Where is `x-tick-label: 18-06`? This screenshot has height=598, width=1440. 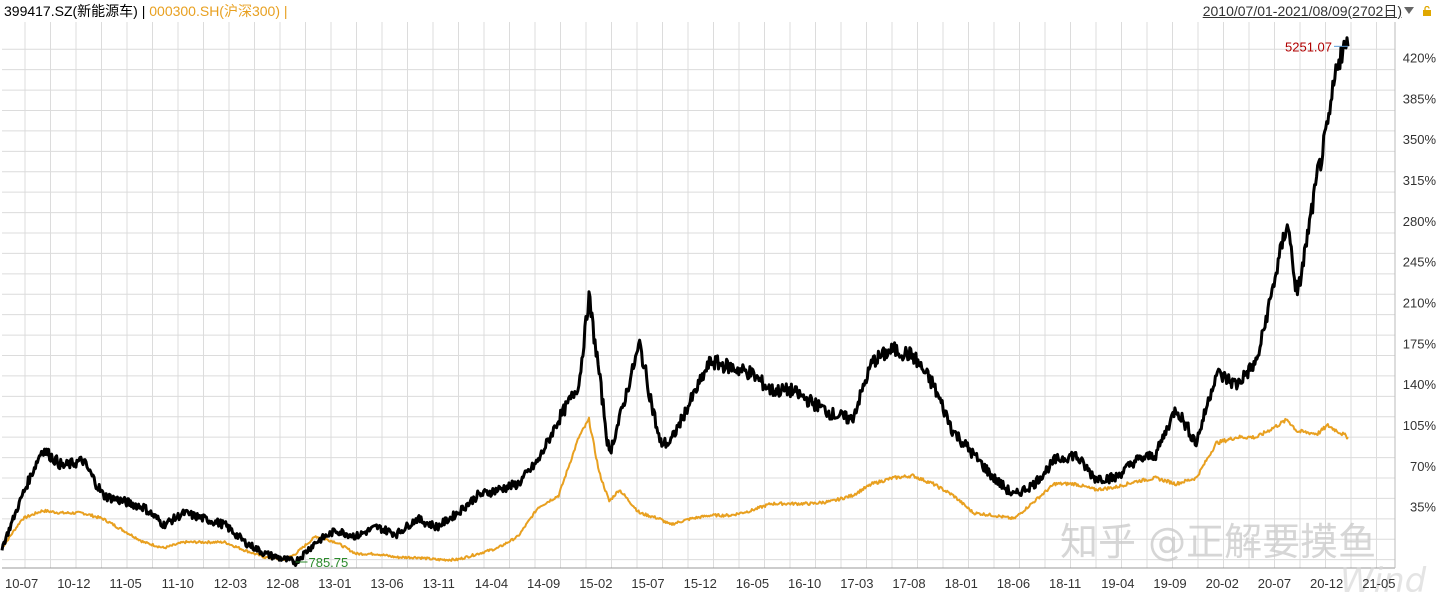
x-tick-label: 18-06 is located at coordinates (1013, 583).